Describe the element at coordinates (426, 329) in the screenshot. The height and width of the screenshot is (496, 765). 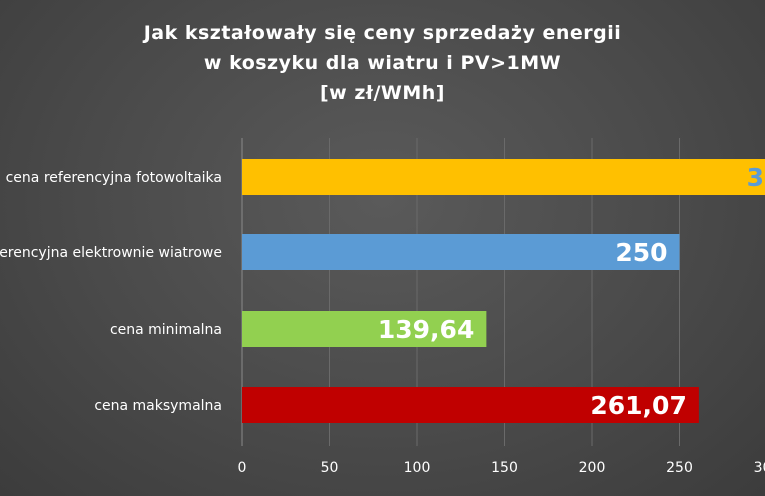
I see `data-label-3: 139,64` at that location.